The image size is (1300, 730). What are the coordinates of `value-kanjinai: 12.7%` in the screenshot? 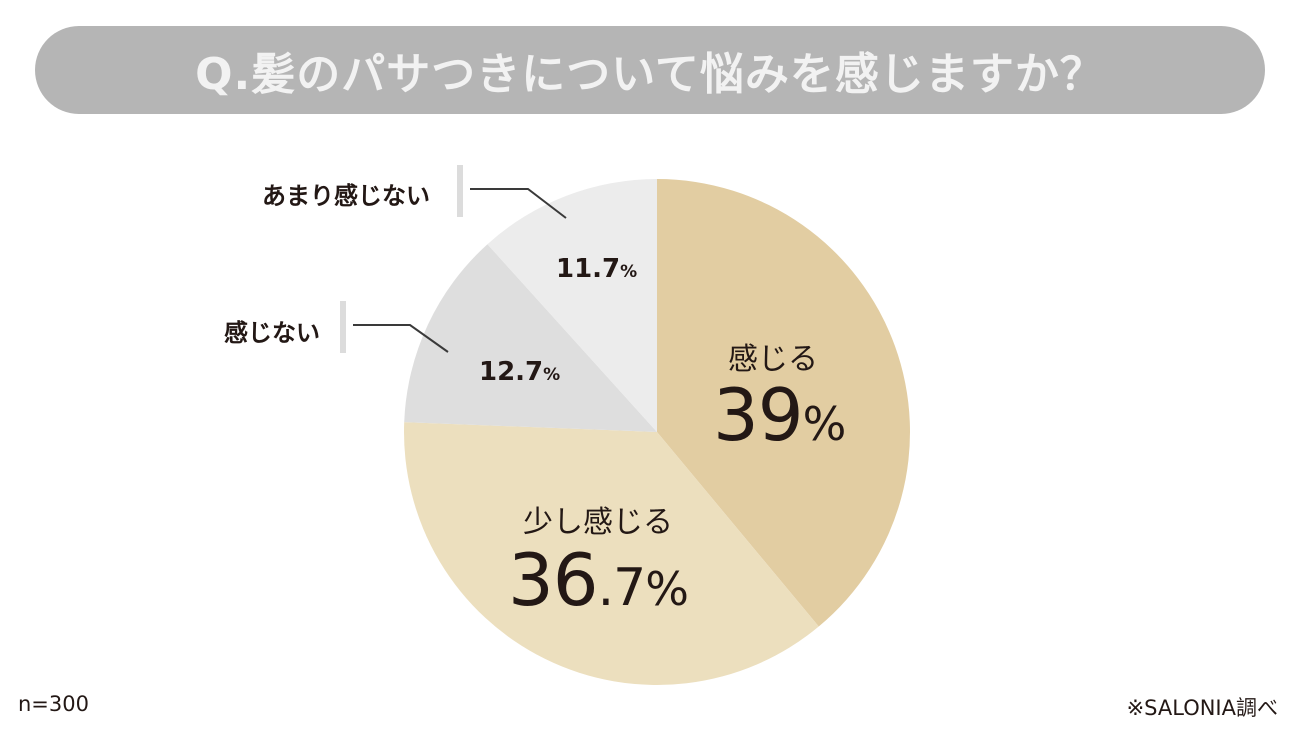 It's located at (520, 372).